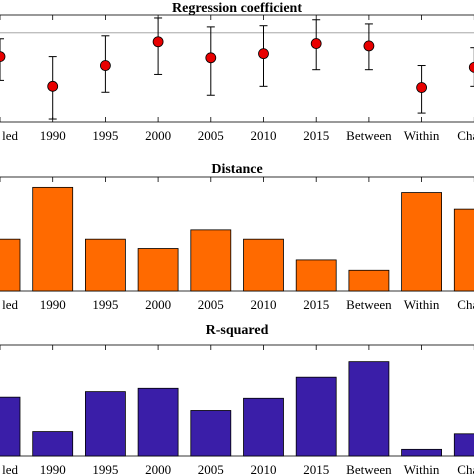 This screenshot has height=474, width=474. I want to click on panel-title: R-squared, so click(237, 330).